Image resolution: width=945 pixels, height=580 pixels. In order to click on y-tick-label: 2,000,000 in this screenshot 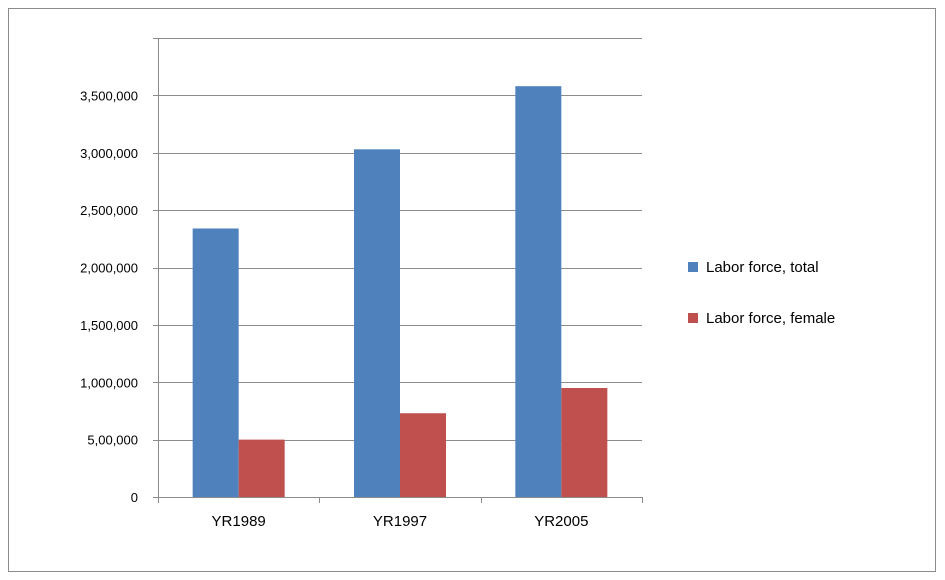, I will do `click(109, 268)`.